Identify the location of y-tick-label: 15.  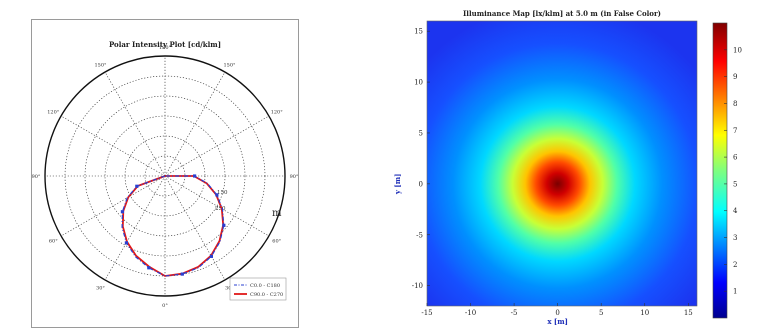
(418, 32).